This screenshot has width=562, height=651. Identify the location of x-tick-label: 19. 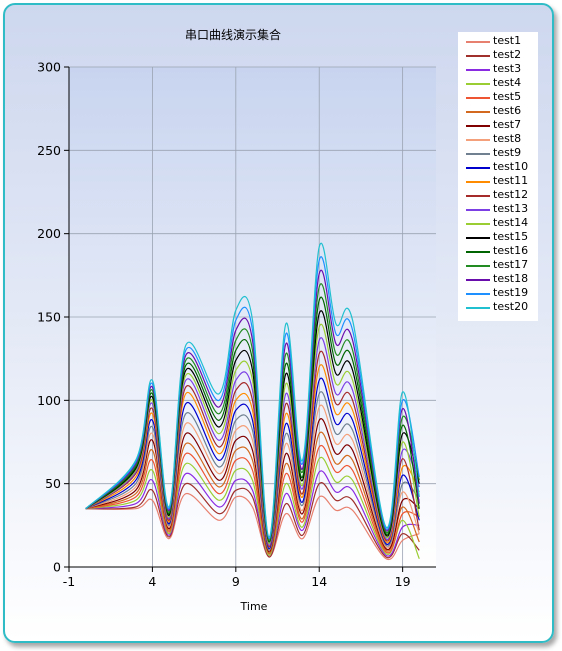
(403, 581).